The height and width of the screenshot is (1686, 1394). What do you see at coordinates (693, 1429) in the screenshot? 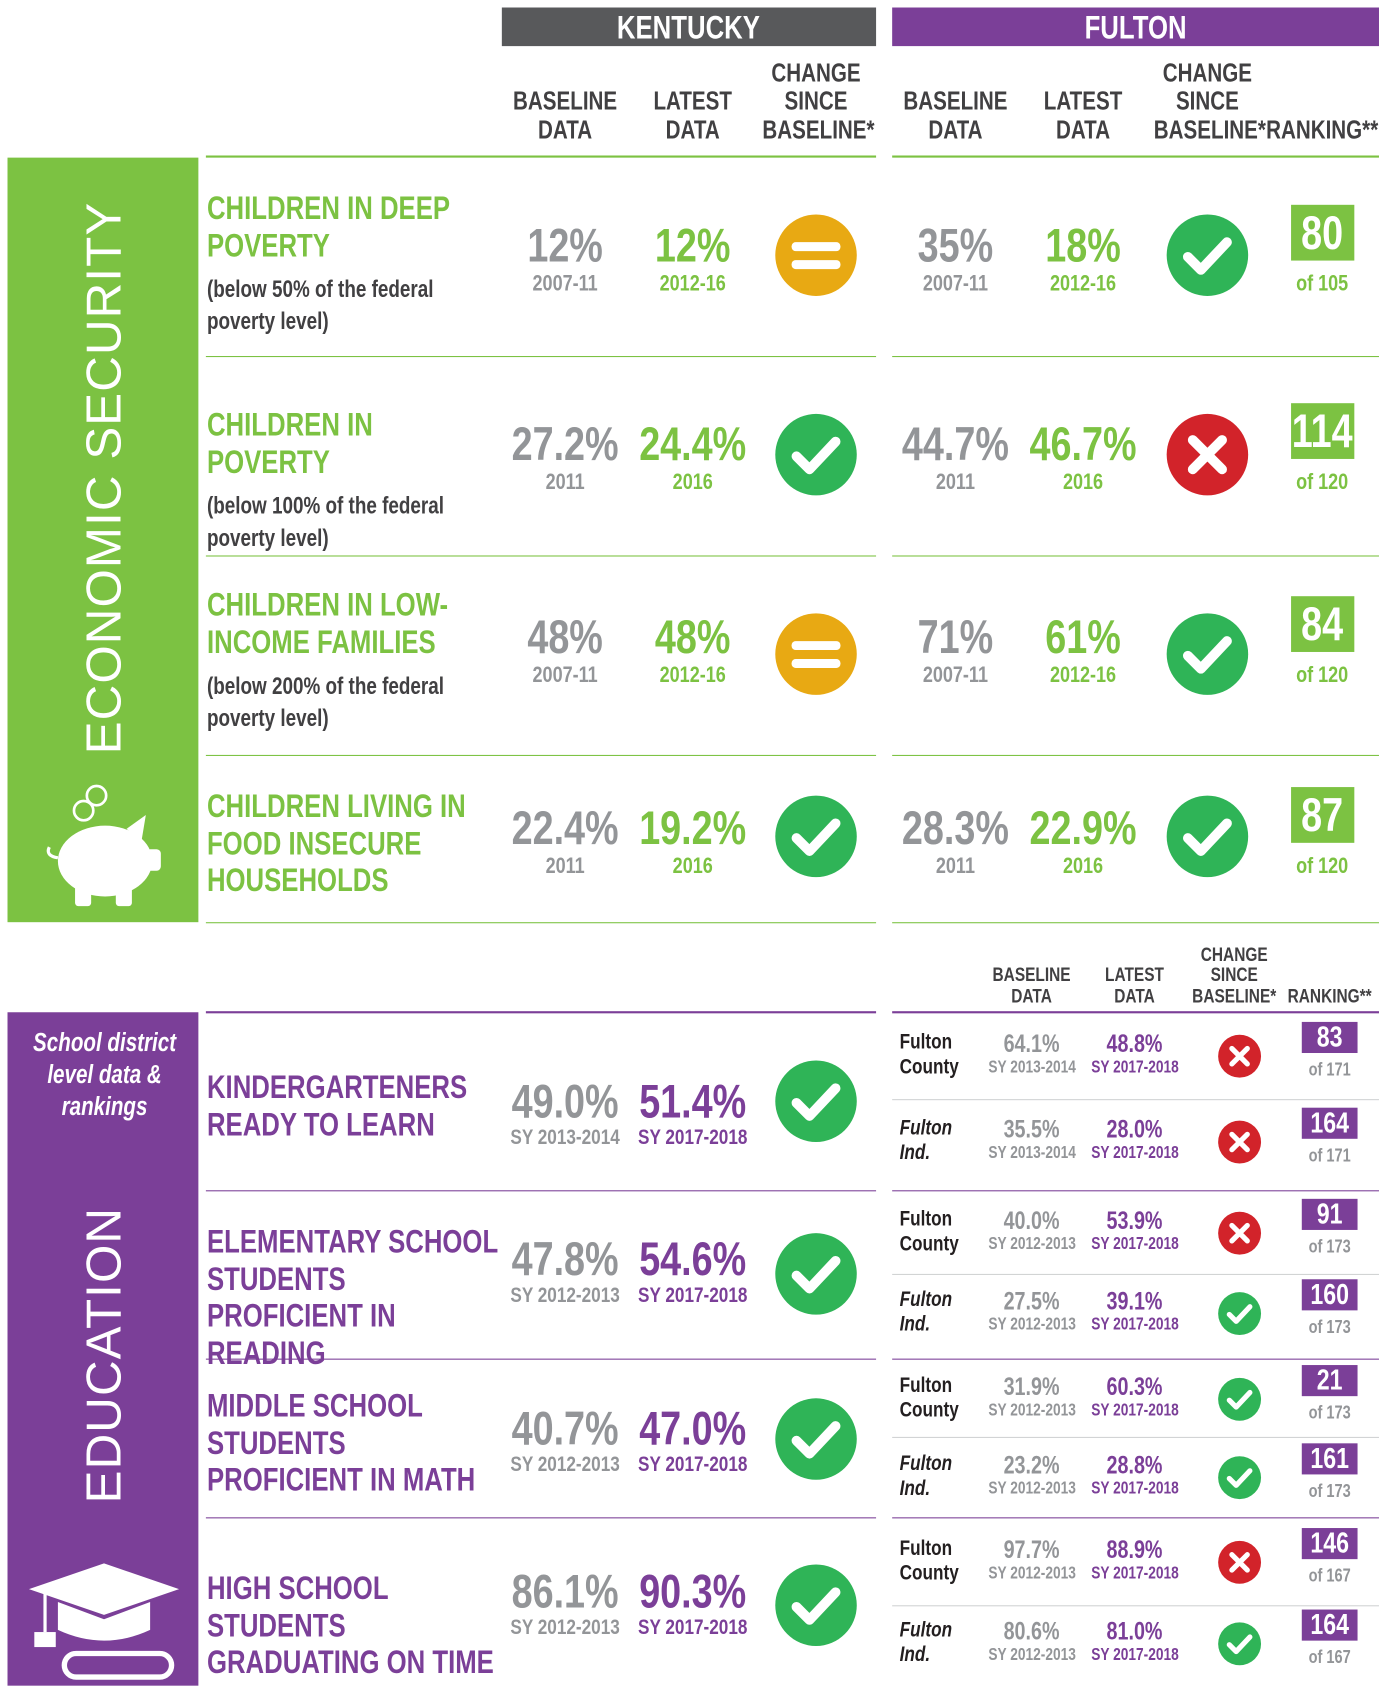
I see `latest-value: 47.0%` at bounding box center [693, 1429].